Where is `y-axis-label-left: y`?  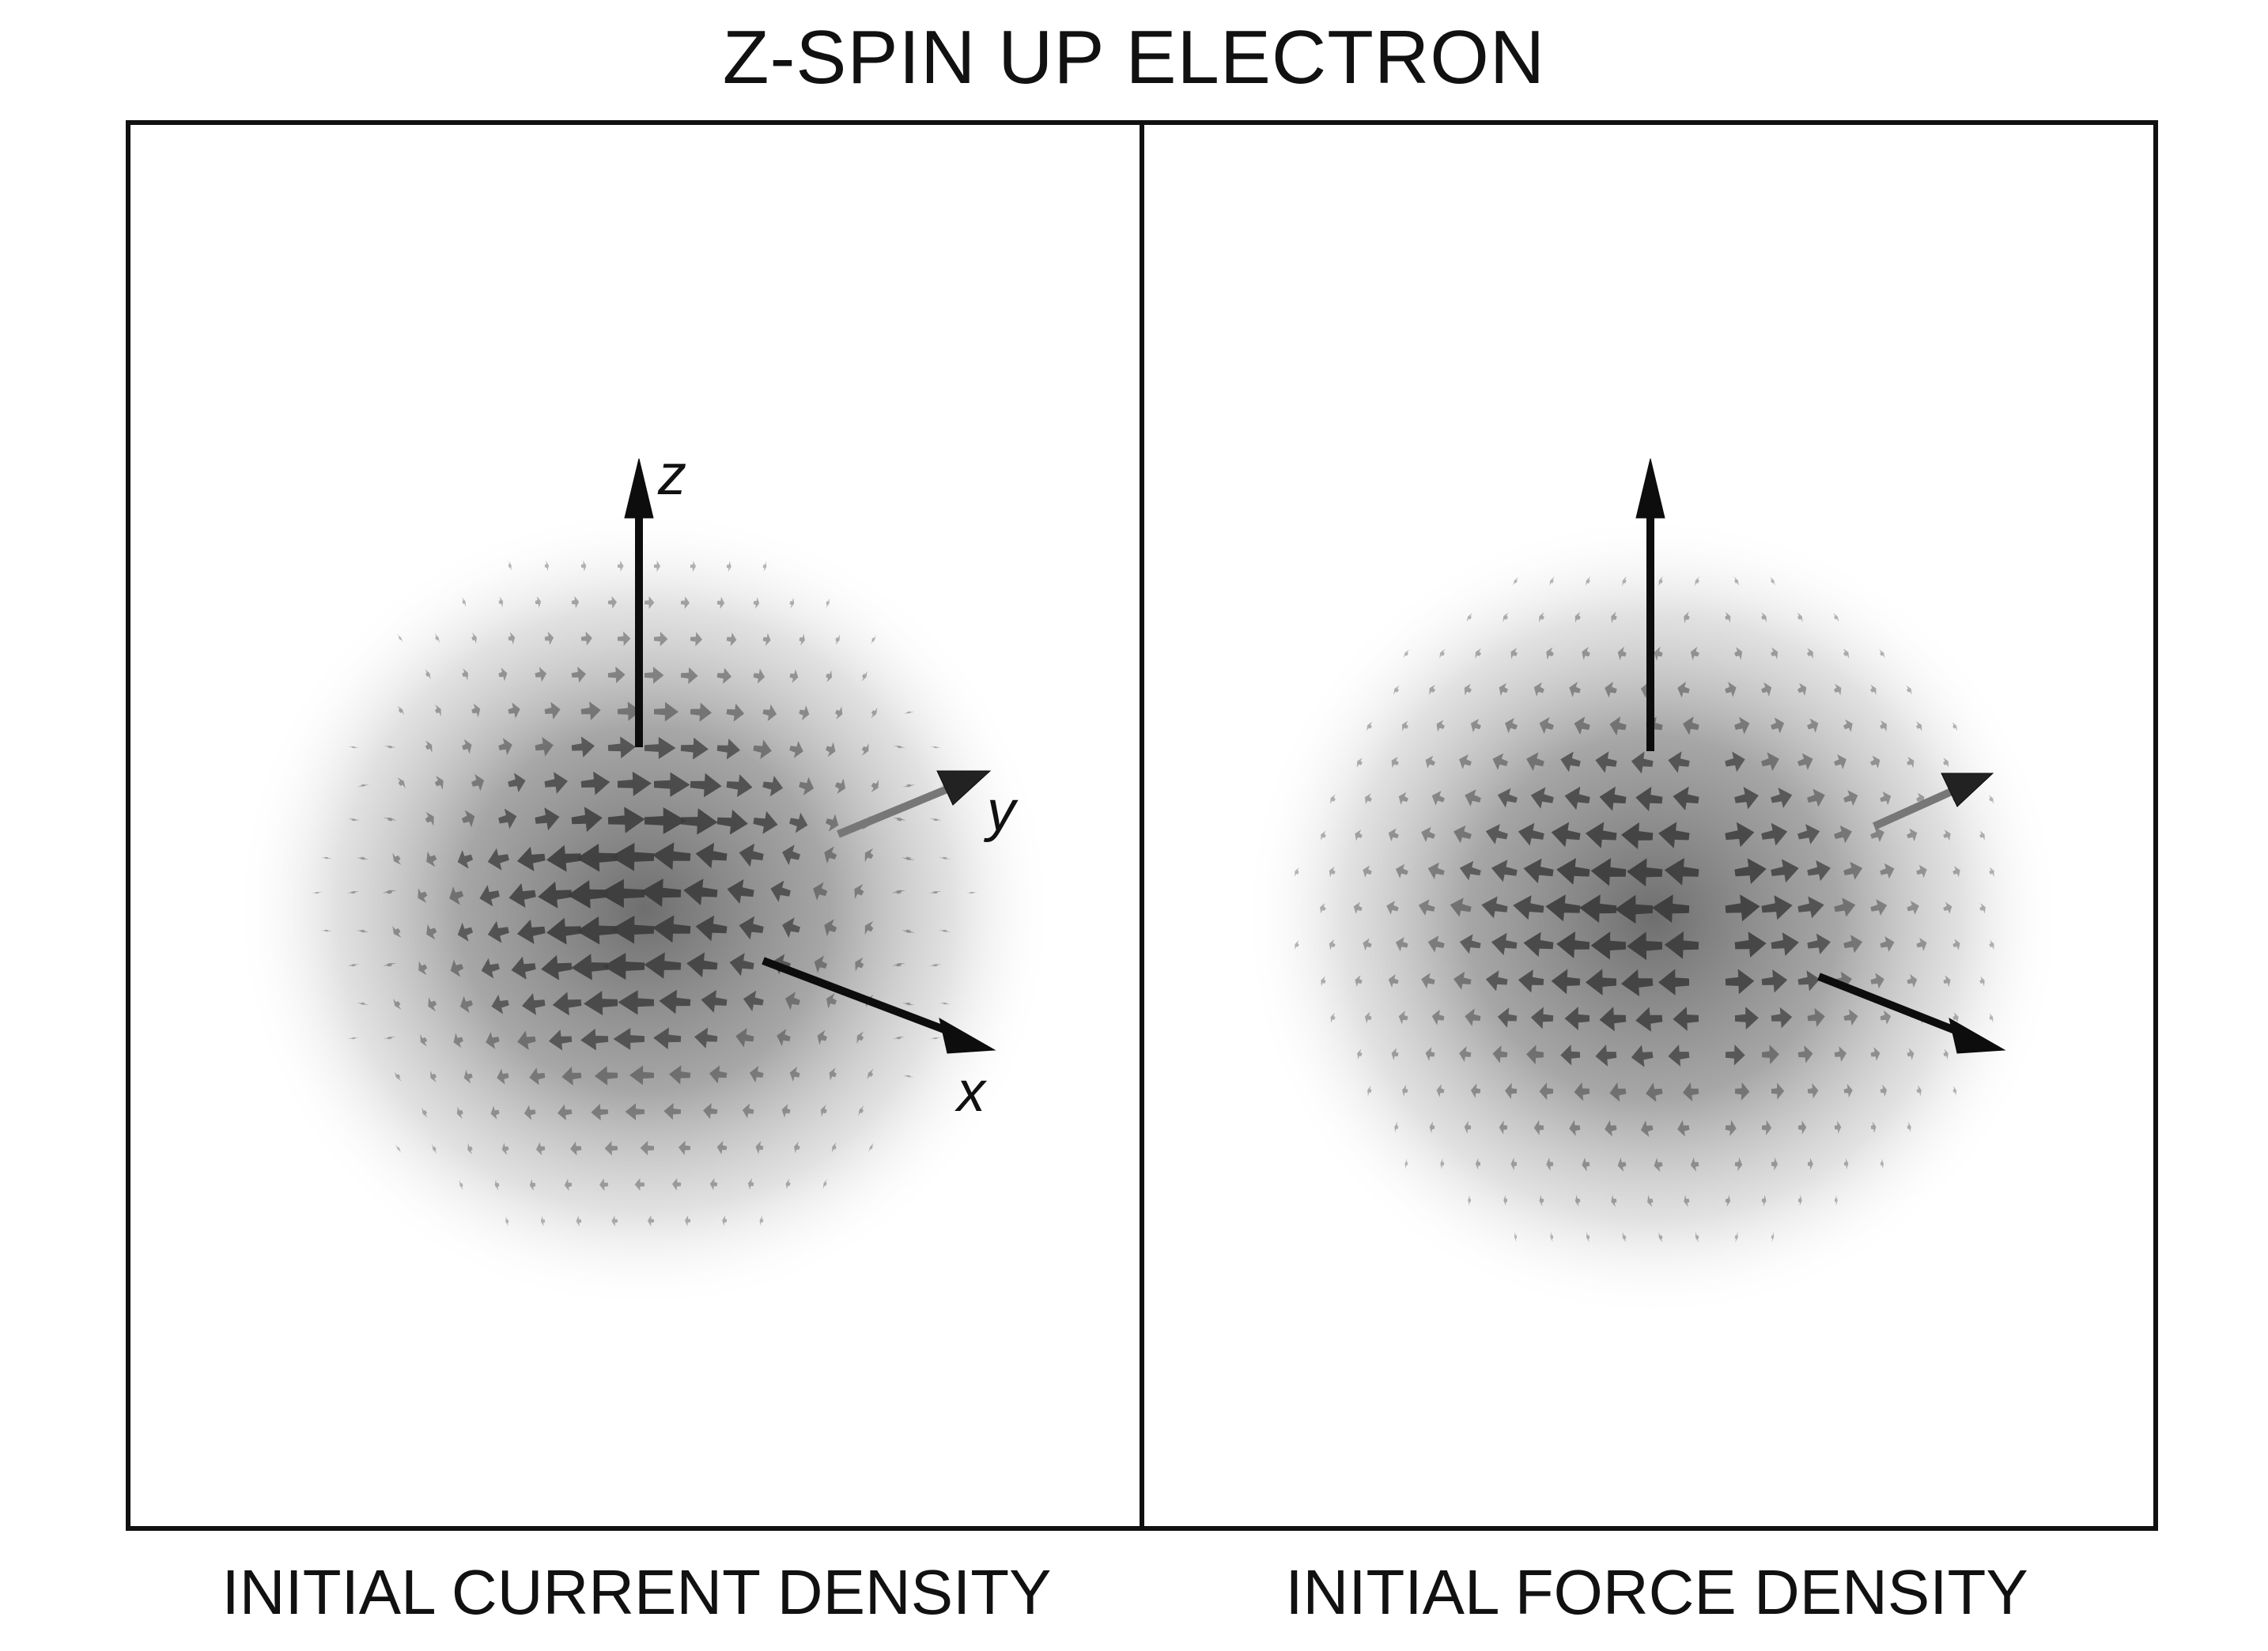
y-axis-label-left: y is located at coordinates (1001, 811).